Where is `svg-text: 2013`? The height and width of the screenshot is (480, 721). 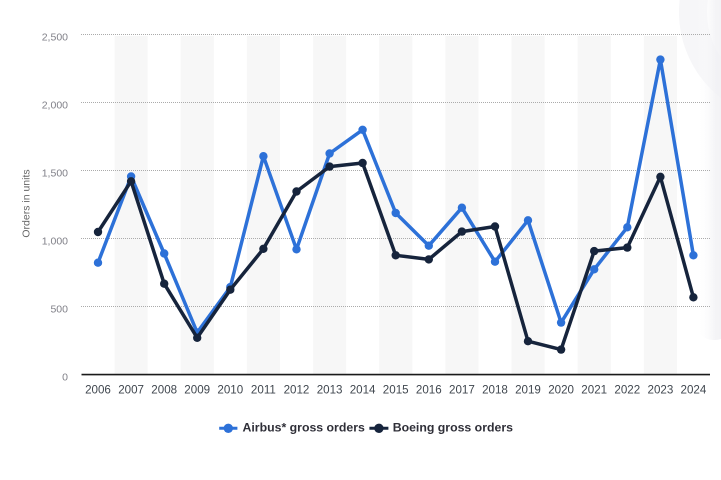 svg-text: 2013 is located at coordinates (330, 390).